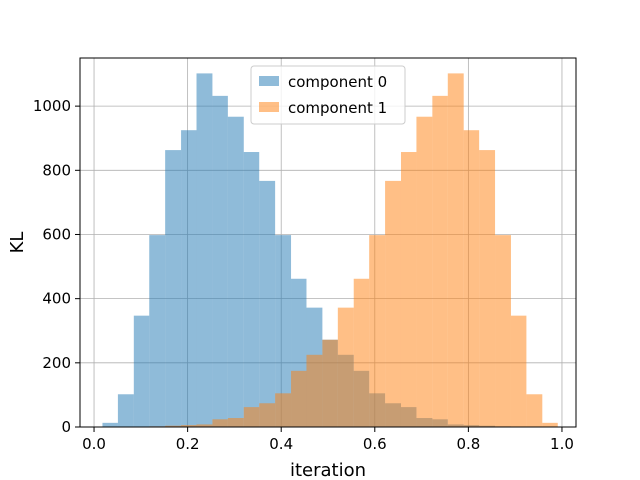 This screenshot has width=640, height=480. Describe the element at coordinates (337, 82) in the screenshot. I see `legend-label-0: component 0` at that location.